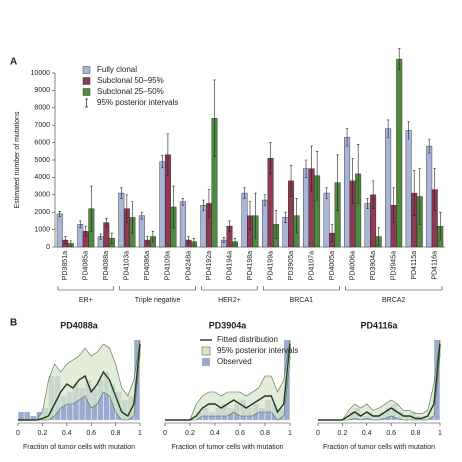 The height and width of the screenshot is (462, 462). I want to click on y-tick-label: 9000, so click(42, 90).